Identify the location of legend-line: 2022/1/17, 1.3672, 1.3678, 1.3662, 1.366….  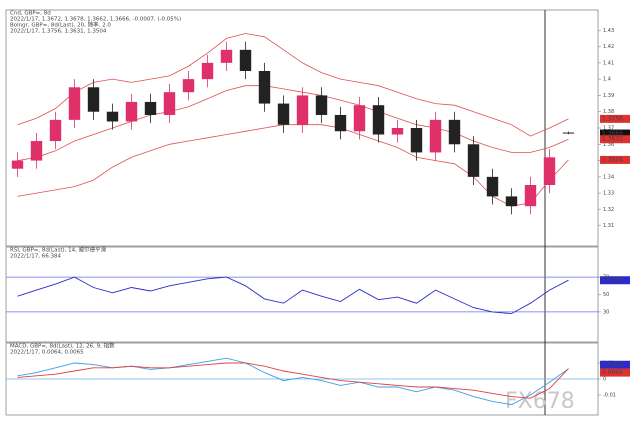
(95, 20).